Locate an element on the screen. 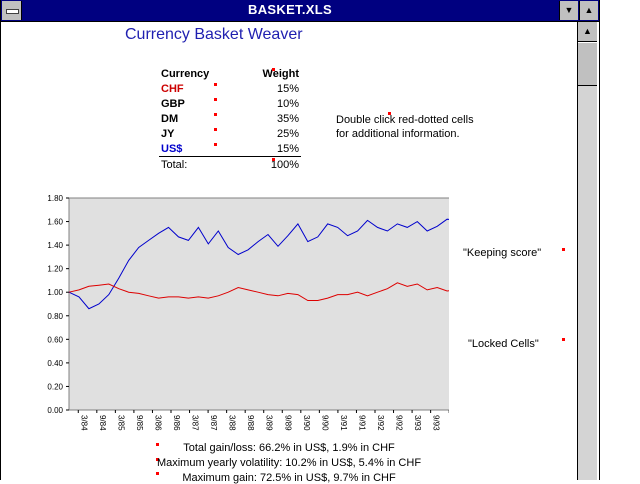 The width and height of the screenshot is (640, 484). currency-name: DM is located at coordinates (170, 118).